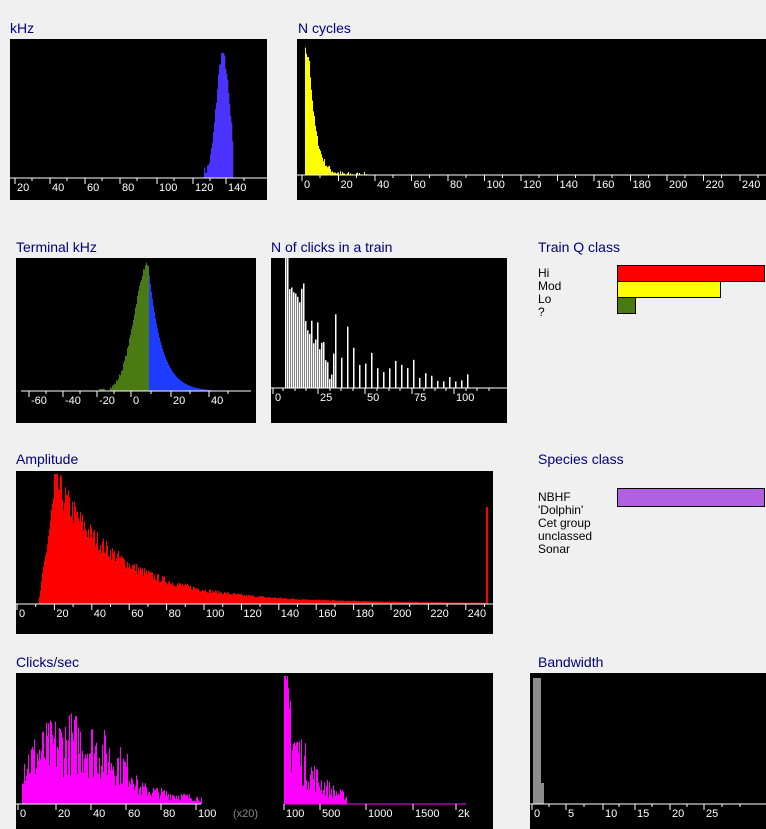 The height and width of the screenshot is (829, 766). What do you see at coordinates (678, 185) in the screenshot?
I see `axis-tick-label: 200` at bounding box center [678, 185].